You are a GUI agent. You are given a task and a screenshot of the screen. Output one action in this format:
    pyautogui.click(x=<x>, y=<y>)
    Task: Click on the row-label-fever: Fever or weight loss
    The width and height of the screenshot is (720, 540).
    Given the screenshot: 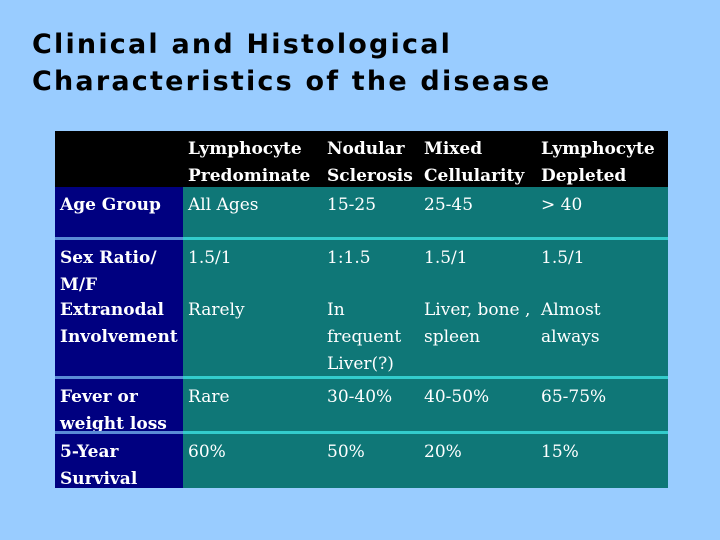 What is the action you would take?
    pyautogui.click(x=119, y=405)
    